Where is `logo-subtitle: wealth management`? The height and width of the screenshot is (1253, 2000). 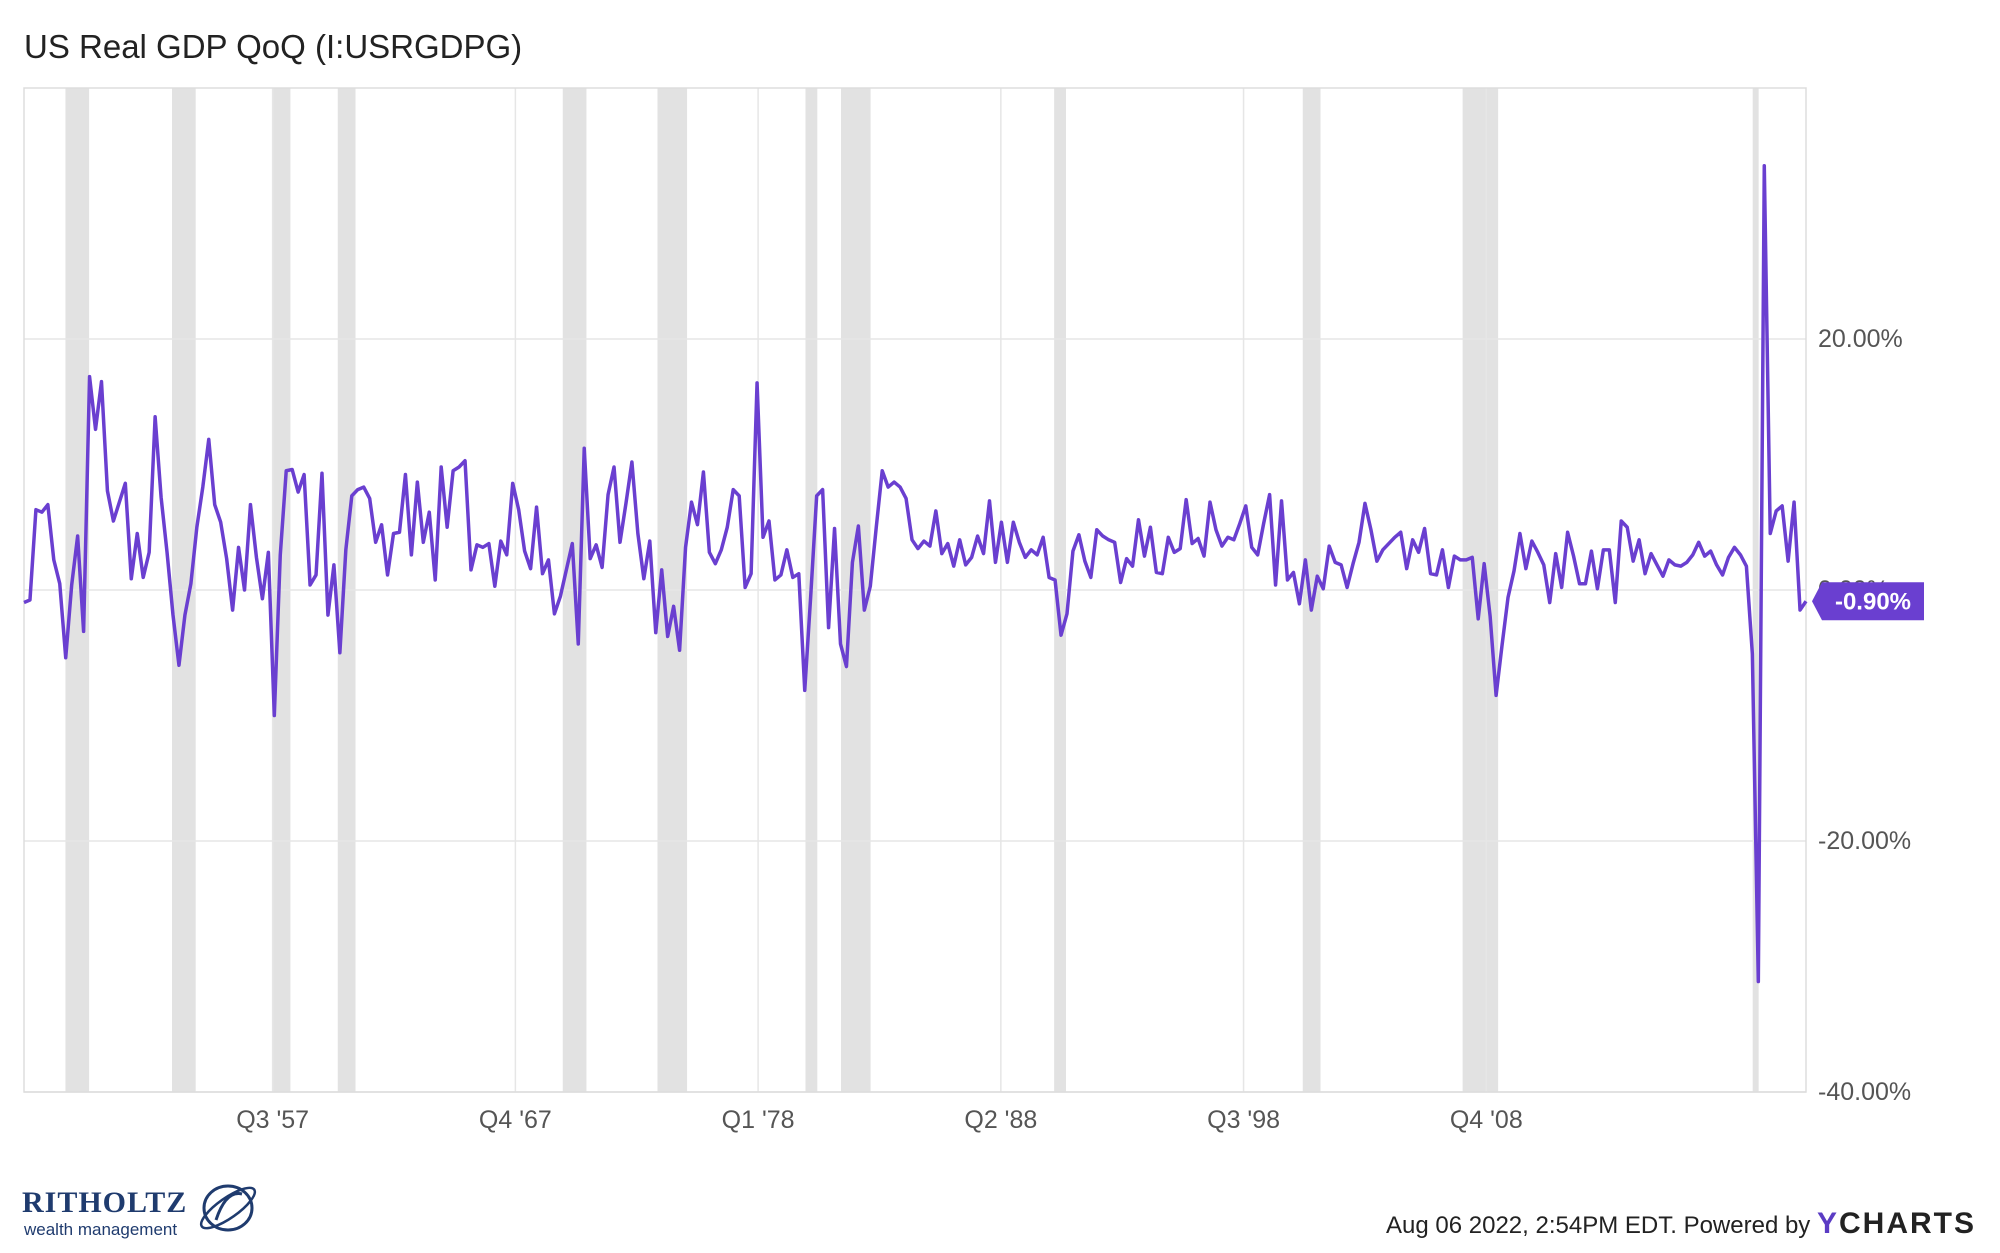 logo-subtitle: wealth management is located at coordinates (101, 1229).